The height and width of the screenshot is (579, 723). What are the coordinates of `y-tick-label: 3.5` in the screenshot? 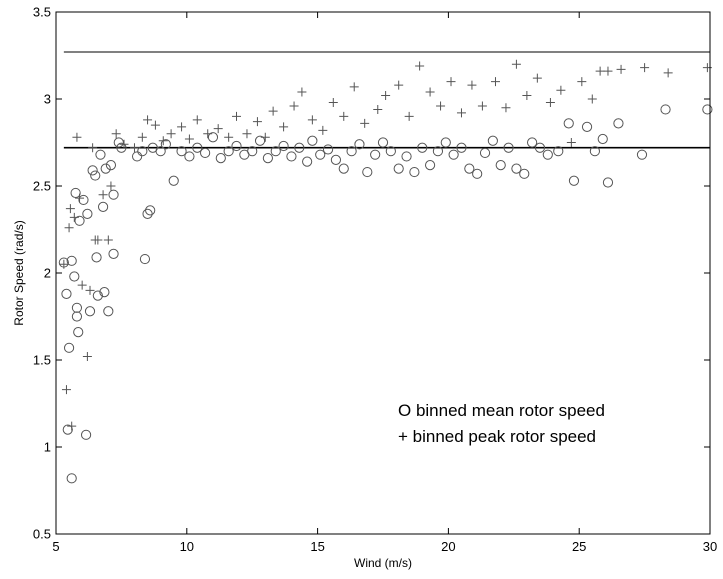 It's located at (42, 12).